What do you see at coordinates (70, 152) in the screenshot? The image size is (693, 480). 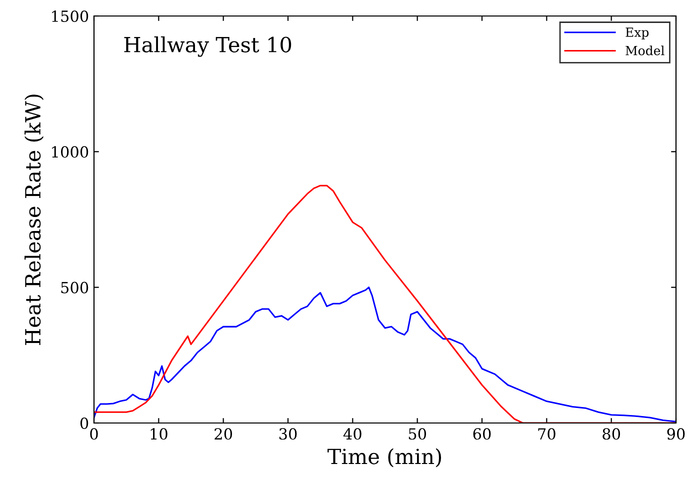 I see `y-tick-label: 1000` at bounding box center [70, 152].